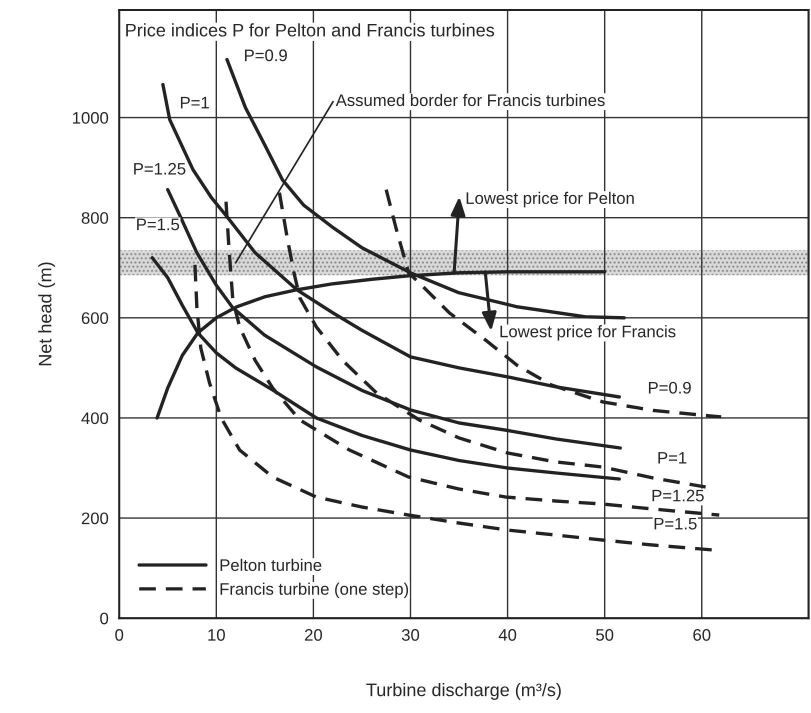 This screenshot has width=811, height=713. Describe the element at coordinates (550, 200) in the screenshot. I see `annotation: Lowest price for Pelton` at that location.